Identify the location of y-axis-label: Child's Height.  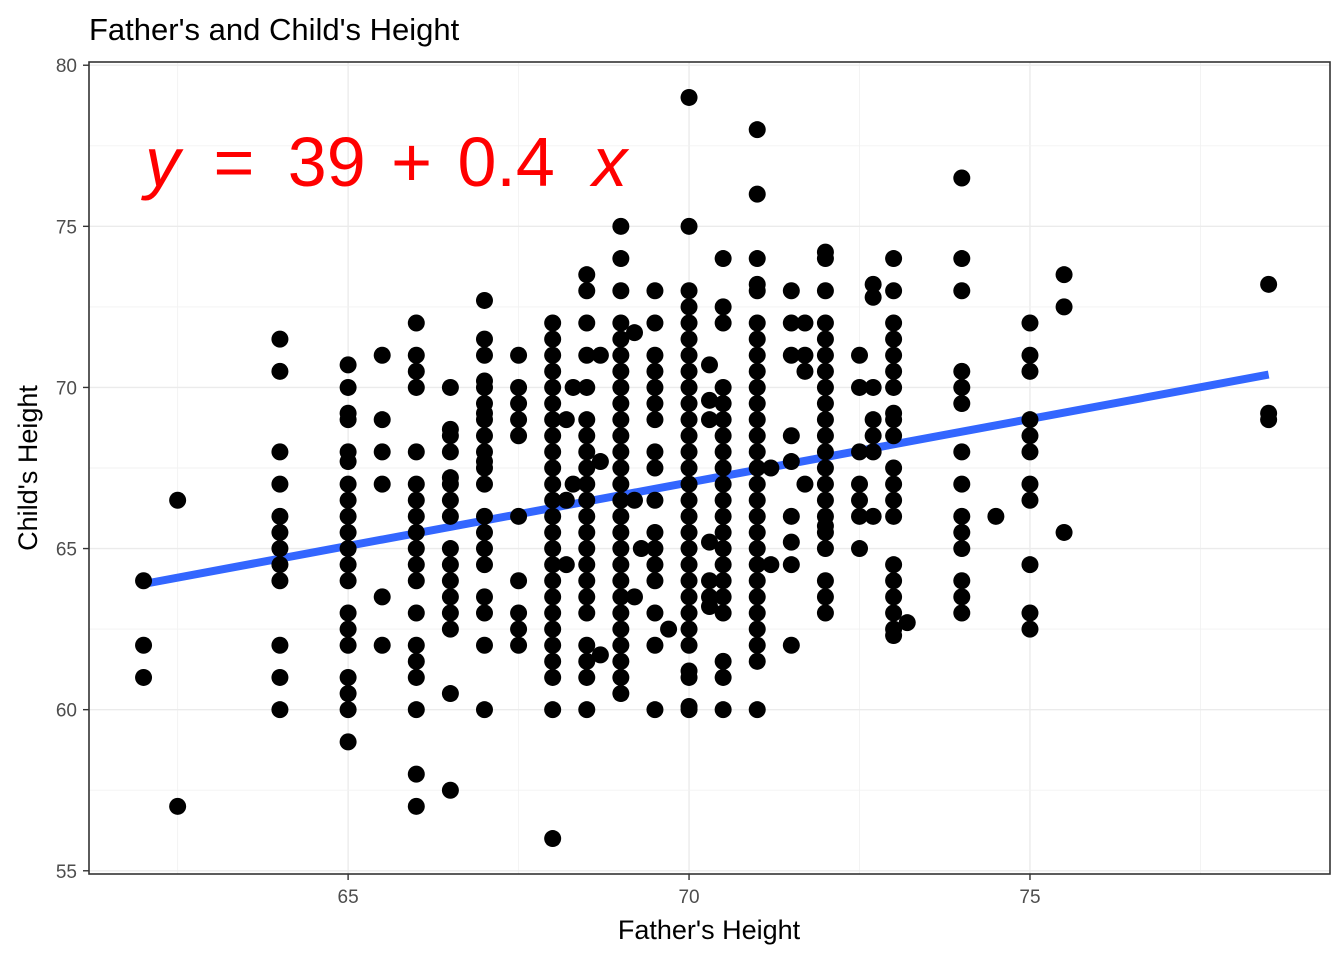
(28, 468).